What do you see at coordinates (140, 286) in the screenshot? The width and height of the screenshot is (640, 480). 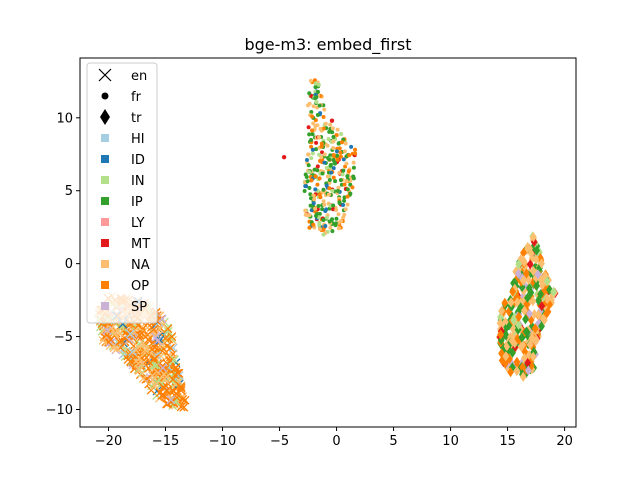 I see `legend-label: OP` at bounding box center [140, 286].